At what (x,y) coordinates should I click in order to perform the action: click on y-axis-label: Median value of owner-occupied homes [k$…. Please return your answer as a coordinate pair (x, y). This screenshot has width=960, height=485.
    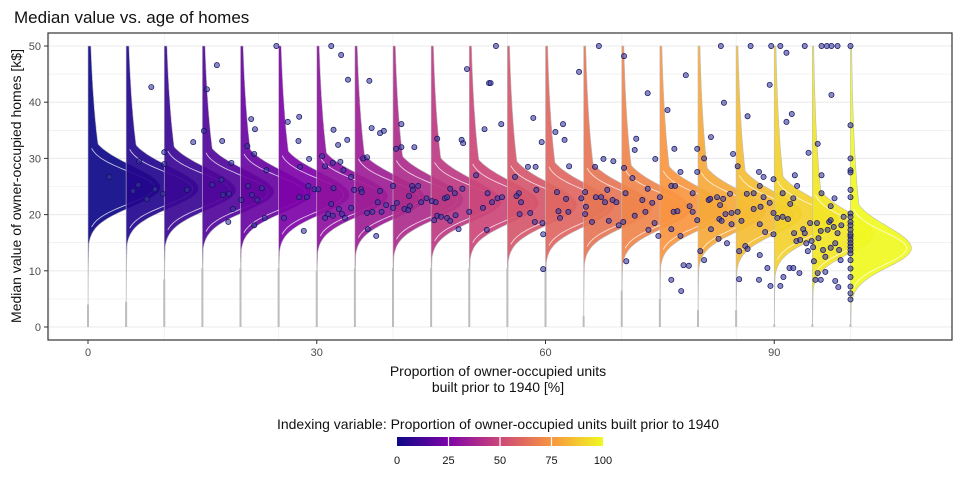
    Looking at the image, I should click on (16, 186).